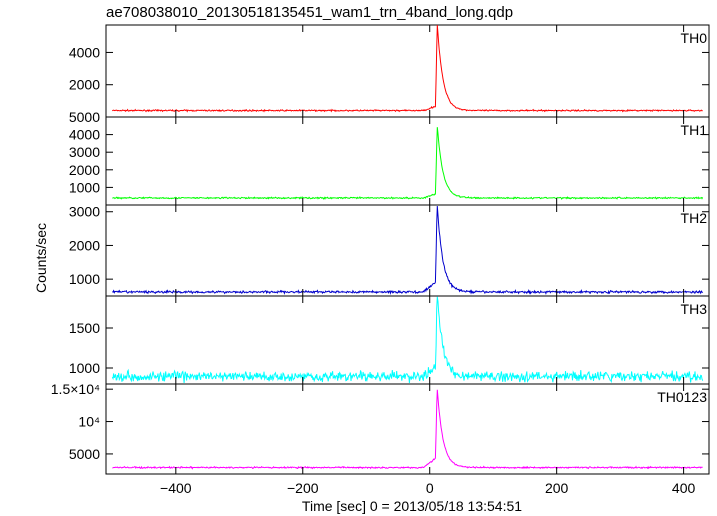  I want to click on panel-label: TH0123, so click(682, 397).